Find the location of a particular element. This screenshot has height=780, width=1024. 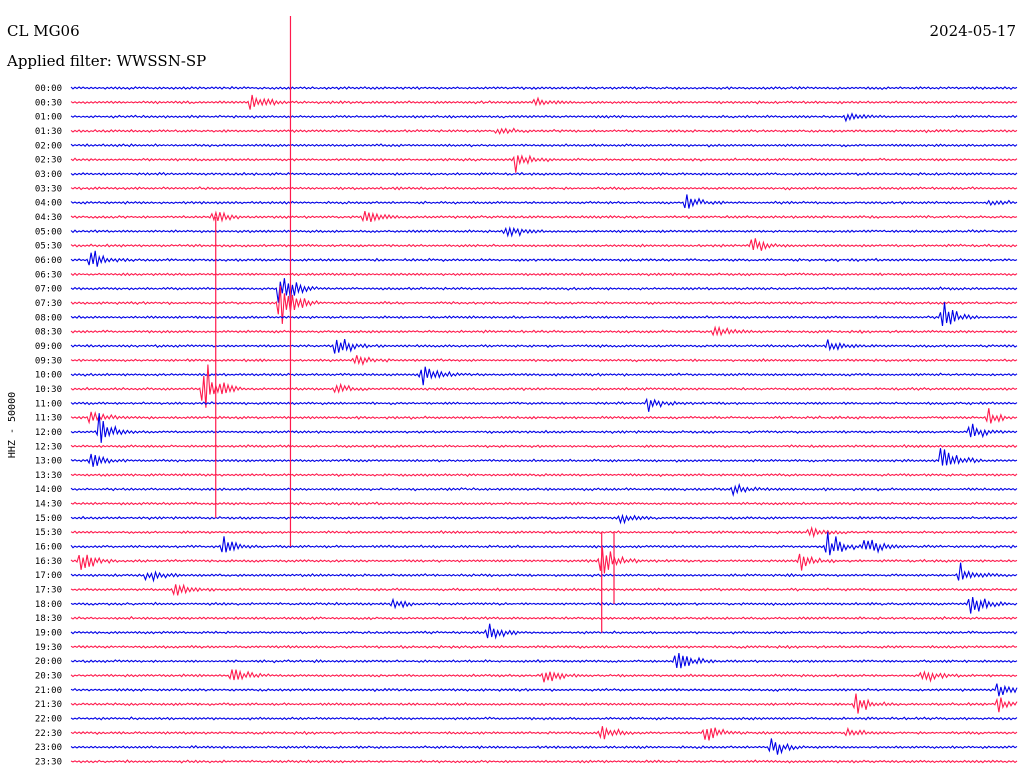

time-tick-label: 13:30 is located at coordinates (48, 476).